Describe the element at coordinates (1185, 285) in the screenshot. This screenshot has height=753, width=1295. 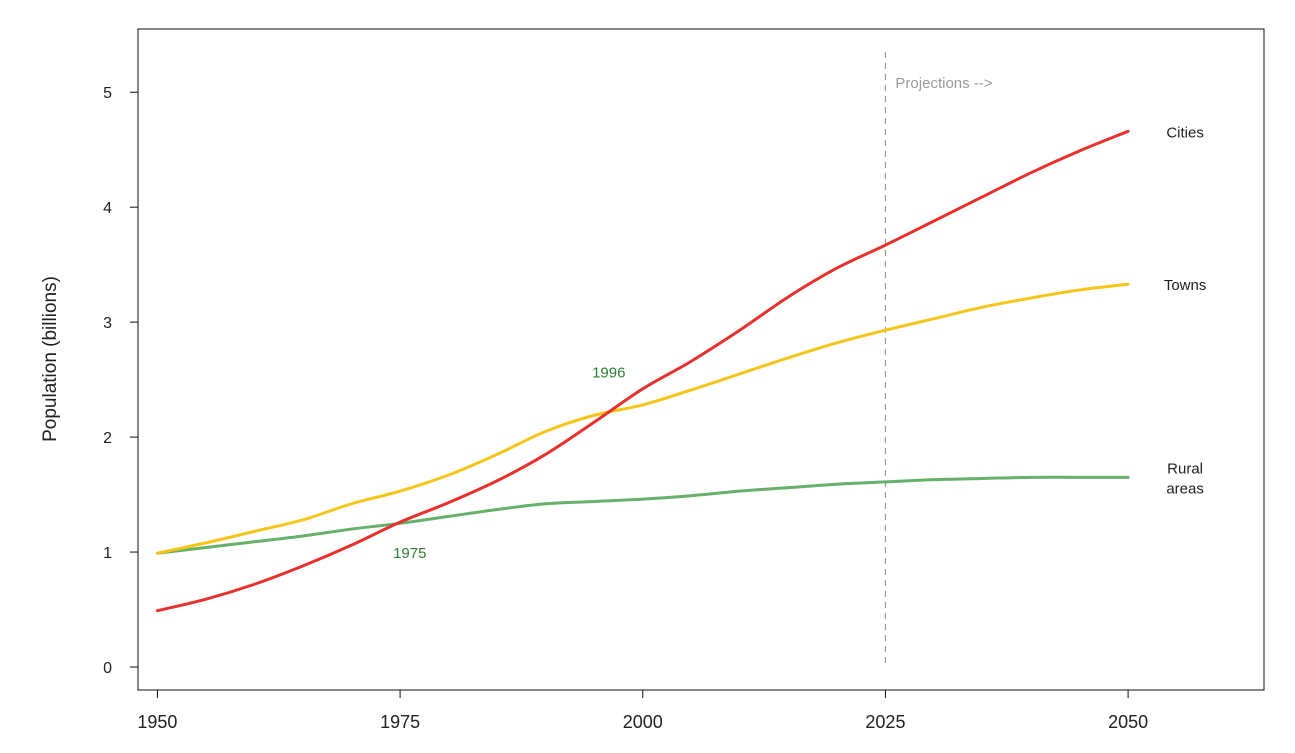
I see `series-label-towns: Towns` at that location.